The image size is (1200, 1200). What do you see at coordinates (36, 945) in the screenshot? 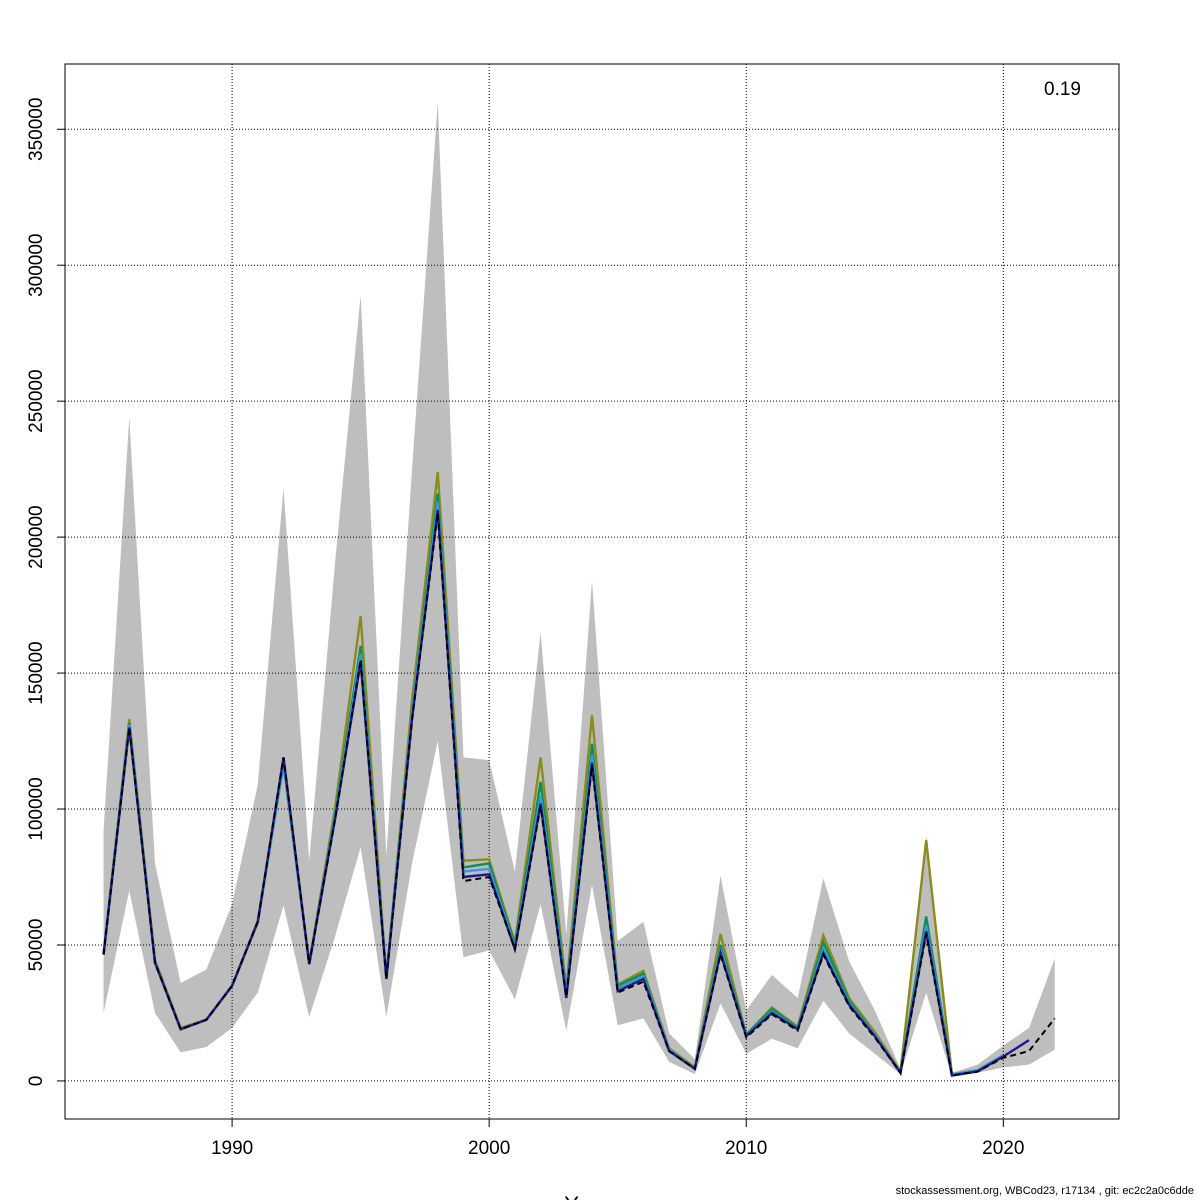
I see `y-tick-label: 50000` at bounding box center [36, 945].